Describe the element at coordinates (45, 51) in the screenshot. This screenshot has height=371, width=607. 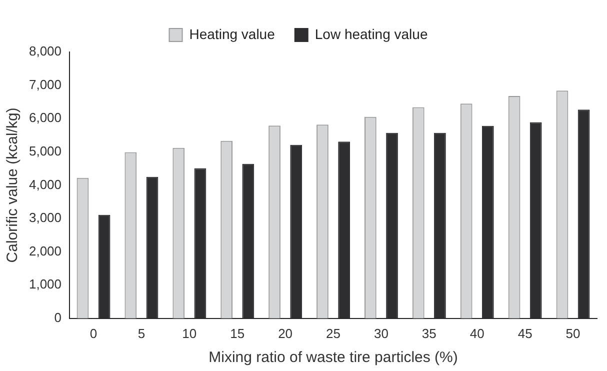
I see `y-tick-label: 8,000` at that location.